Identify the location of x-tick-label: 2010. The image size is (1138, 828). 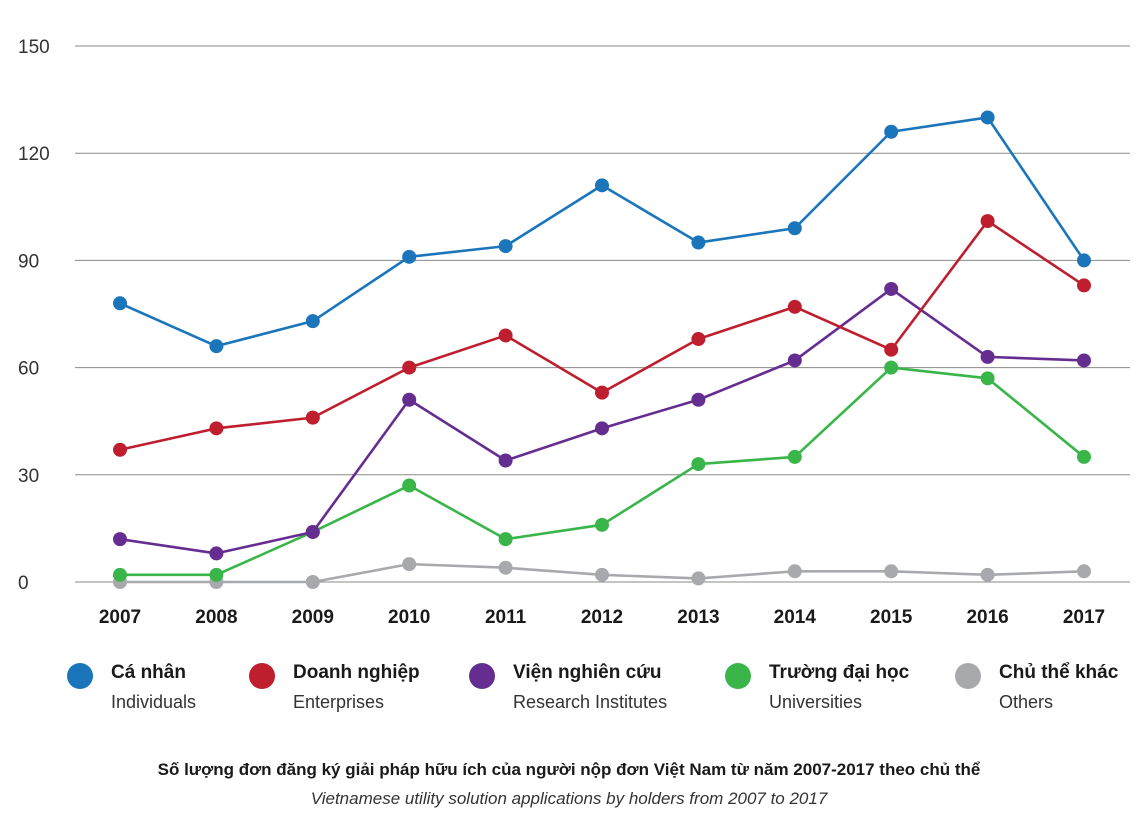
(409, 617).